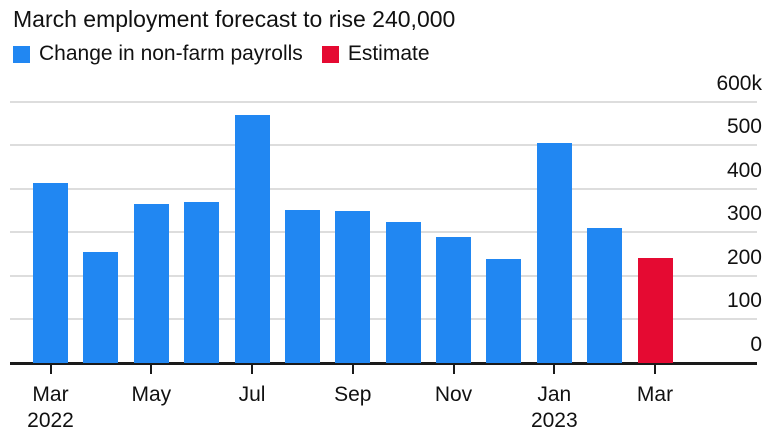 This screenshot has height=433, width=777. I want to click on bar-dec-2022, so click(504, 310).